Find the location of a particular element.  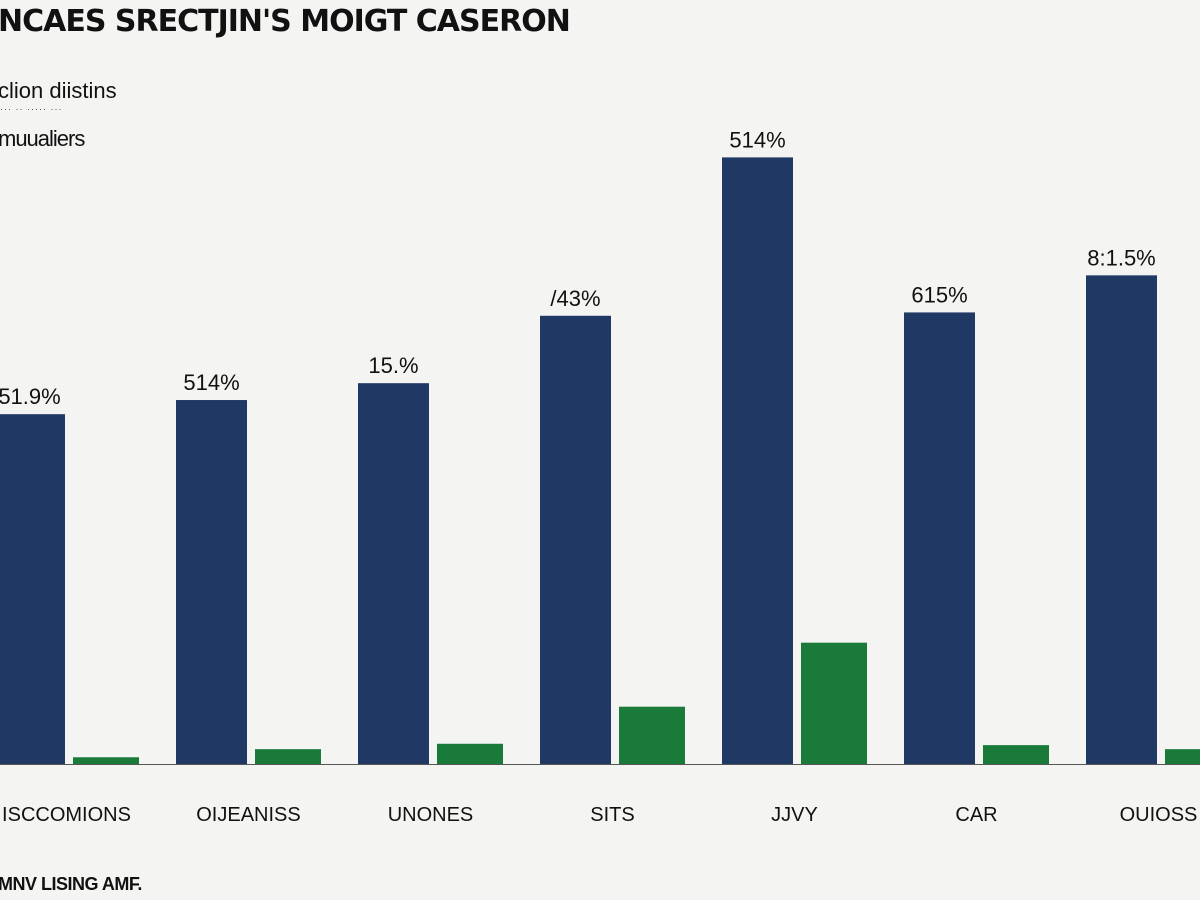

bar-data-label: 8:1.5% is located at coordinates (1121, 257).